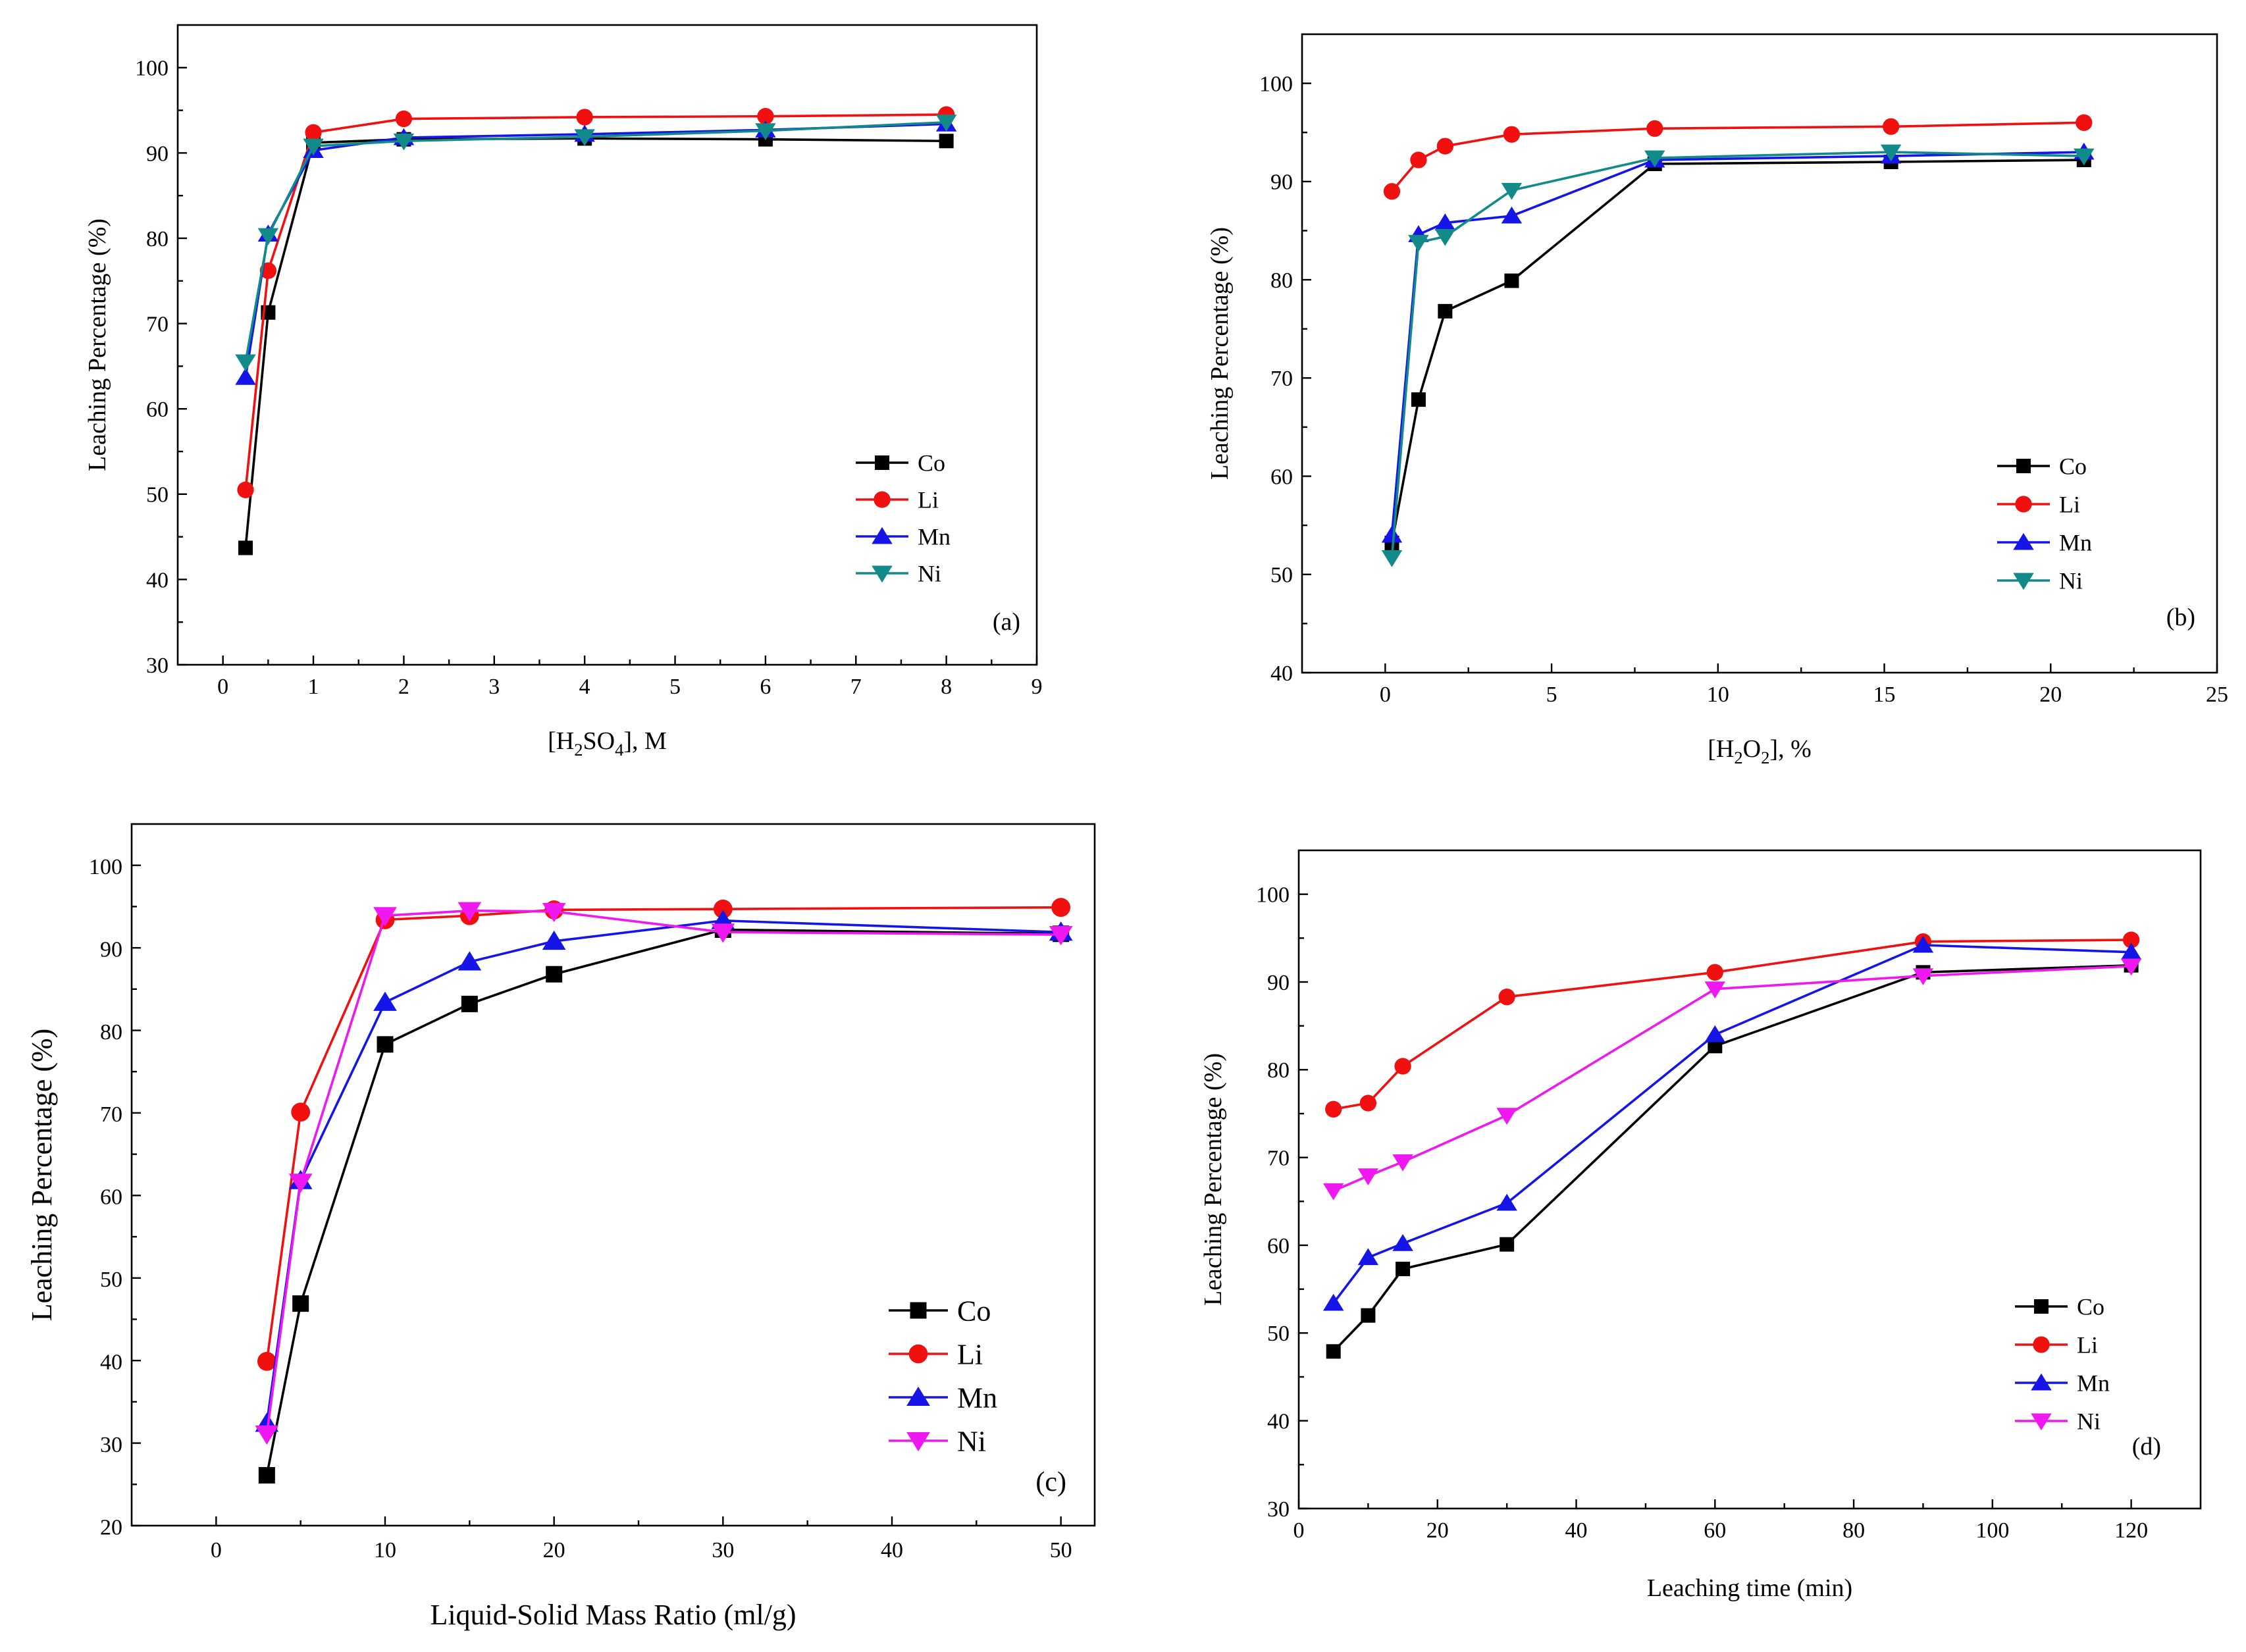 This screenshot has width=2246, height=1652. Describe the element at coordinates (596, 243) in the screenshot. I see `series-ni-a` at that location.